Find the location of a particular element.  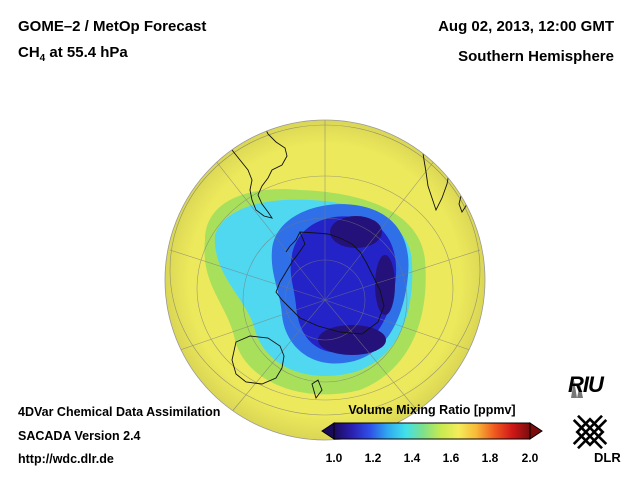

colorbar-tick-label: 1.2 is located at coordinates (373, 458).